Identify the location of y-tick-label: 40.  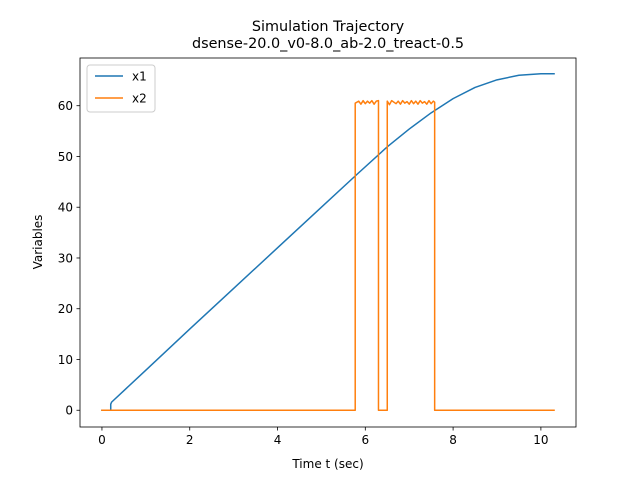
(65, 208).